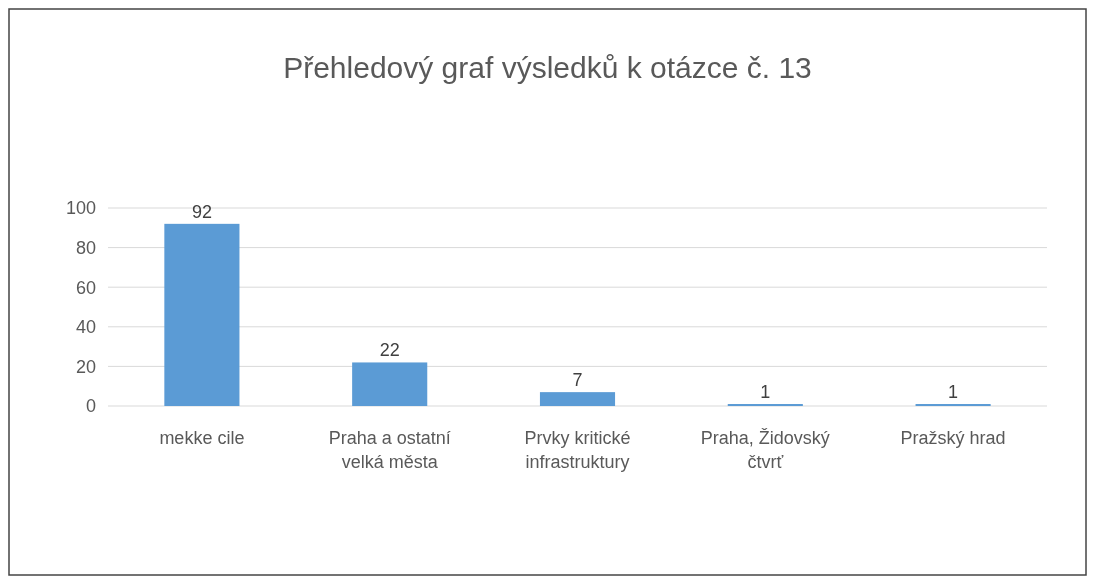 The width and height of the screenshot is (1095, 585). Describe the element at coordinates (85, 287) in the screenshot. I see `y-tick-label: 60` at that location.